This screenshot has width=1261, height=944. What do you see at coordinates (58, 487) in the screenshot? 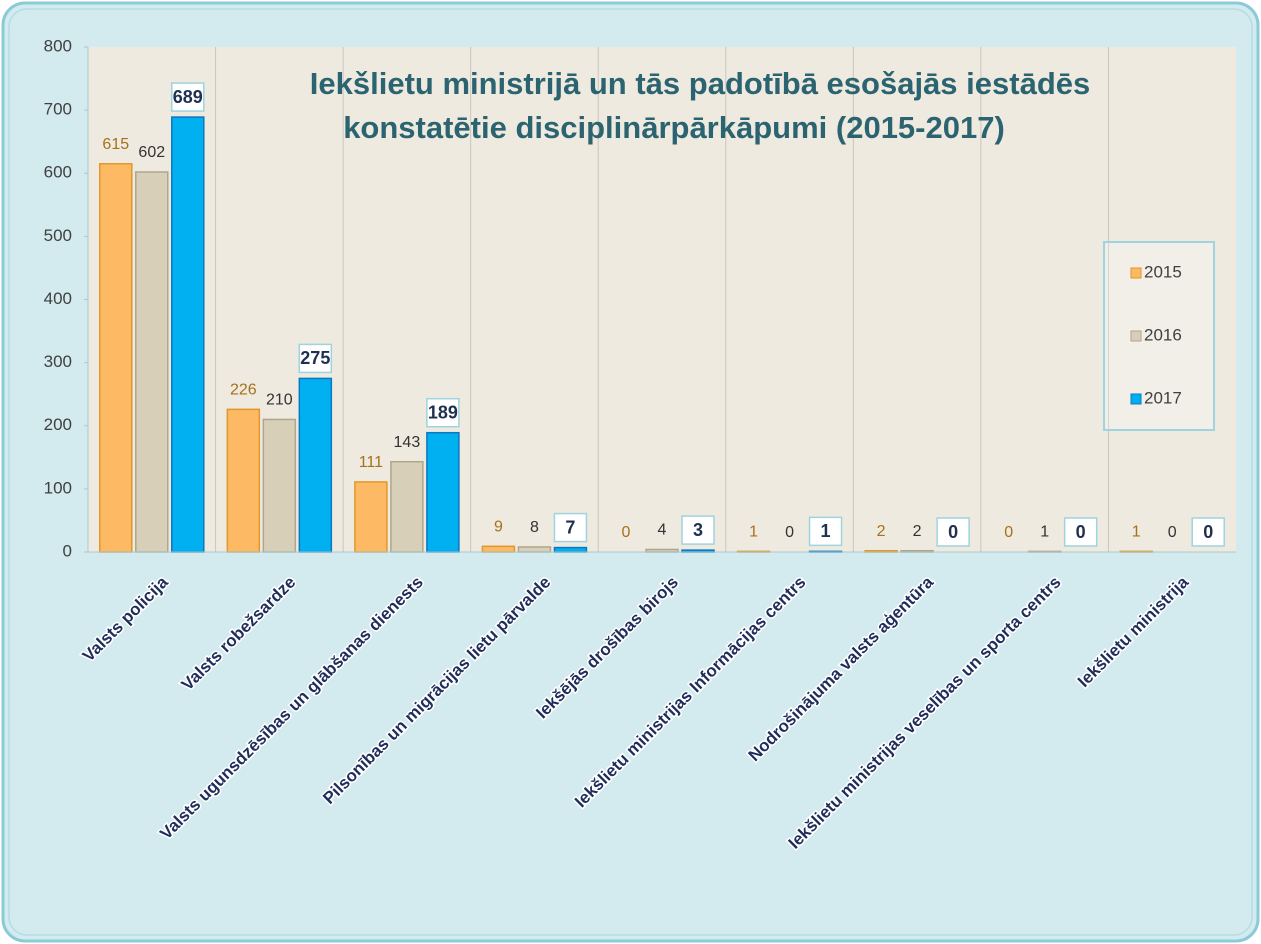
I see `y-tick-label: 100` at bounding box center [58, 487].